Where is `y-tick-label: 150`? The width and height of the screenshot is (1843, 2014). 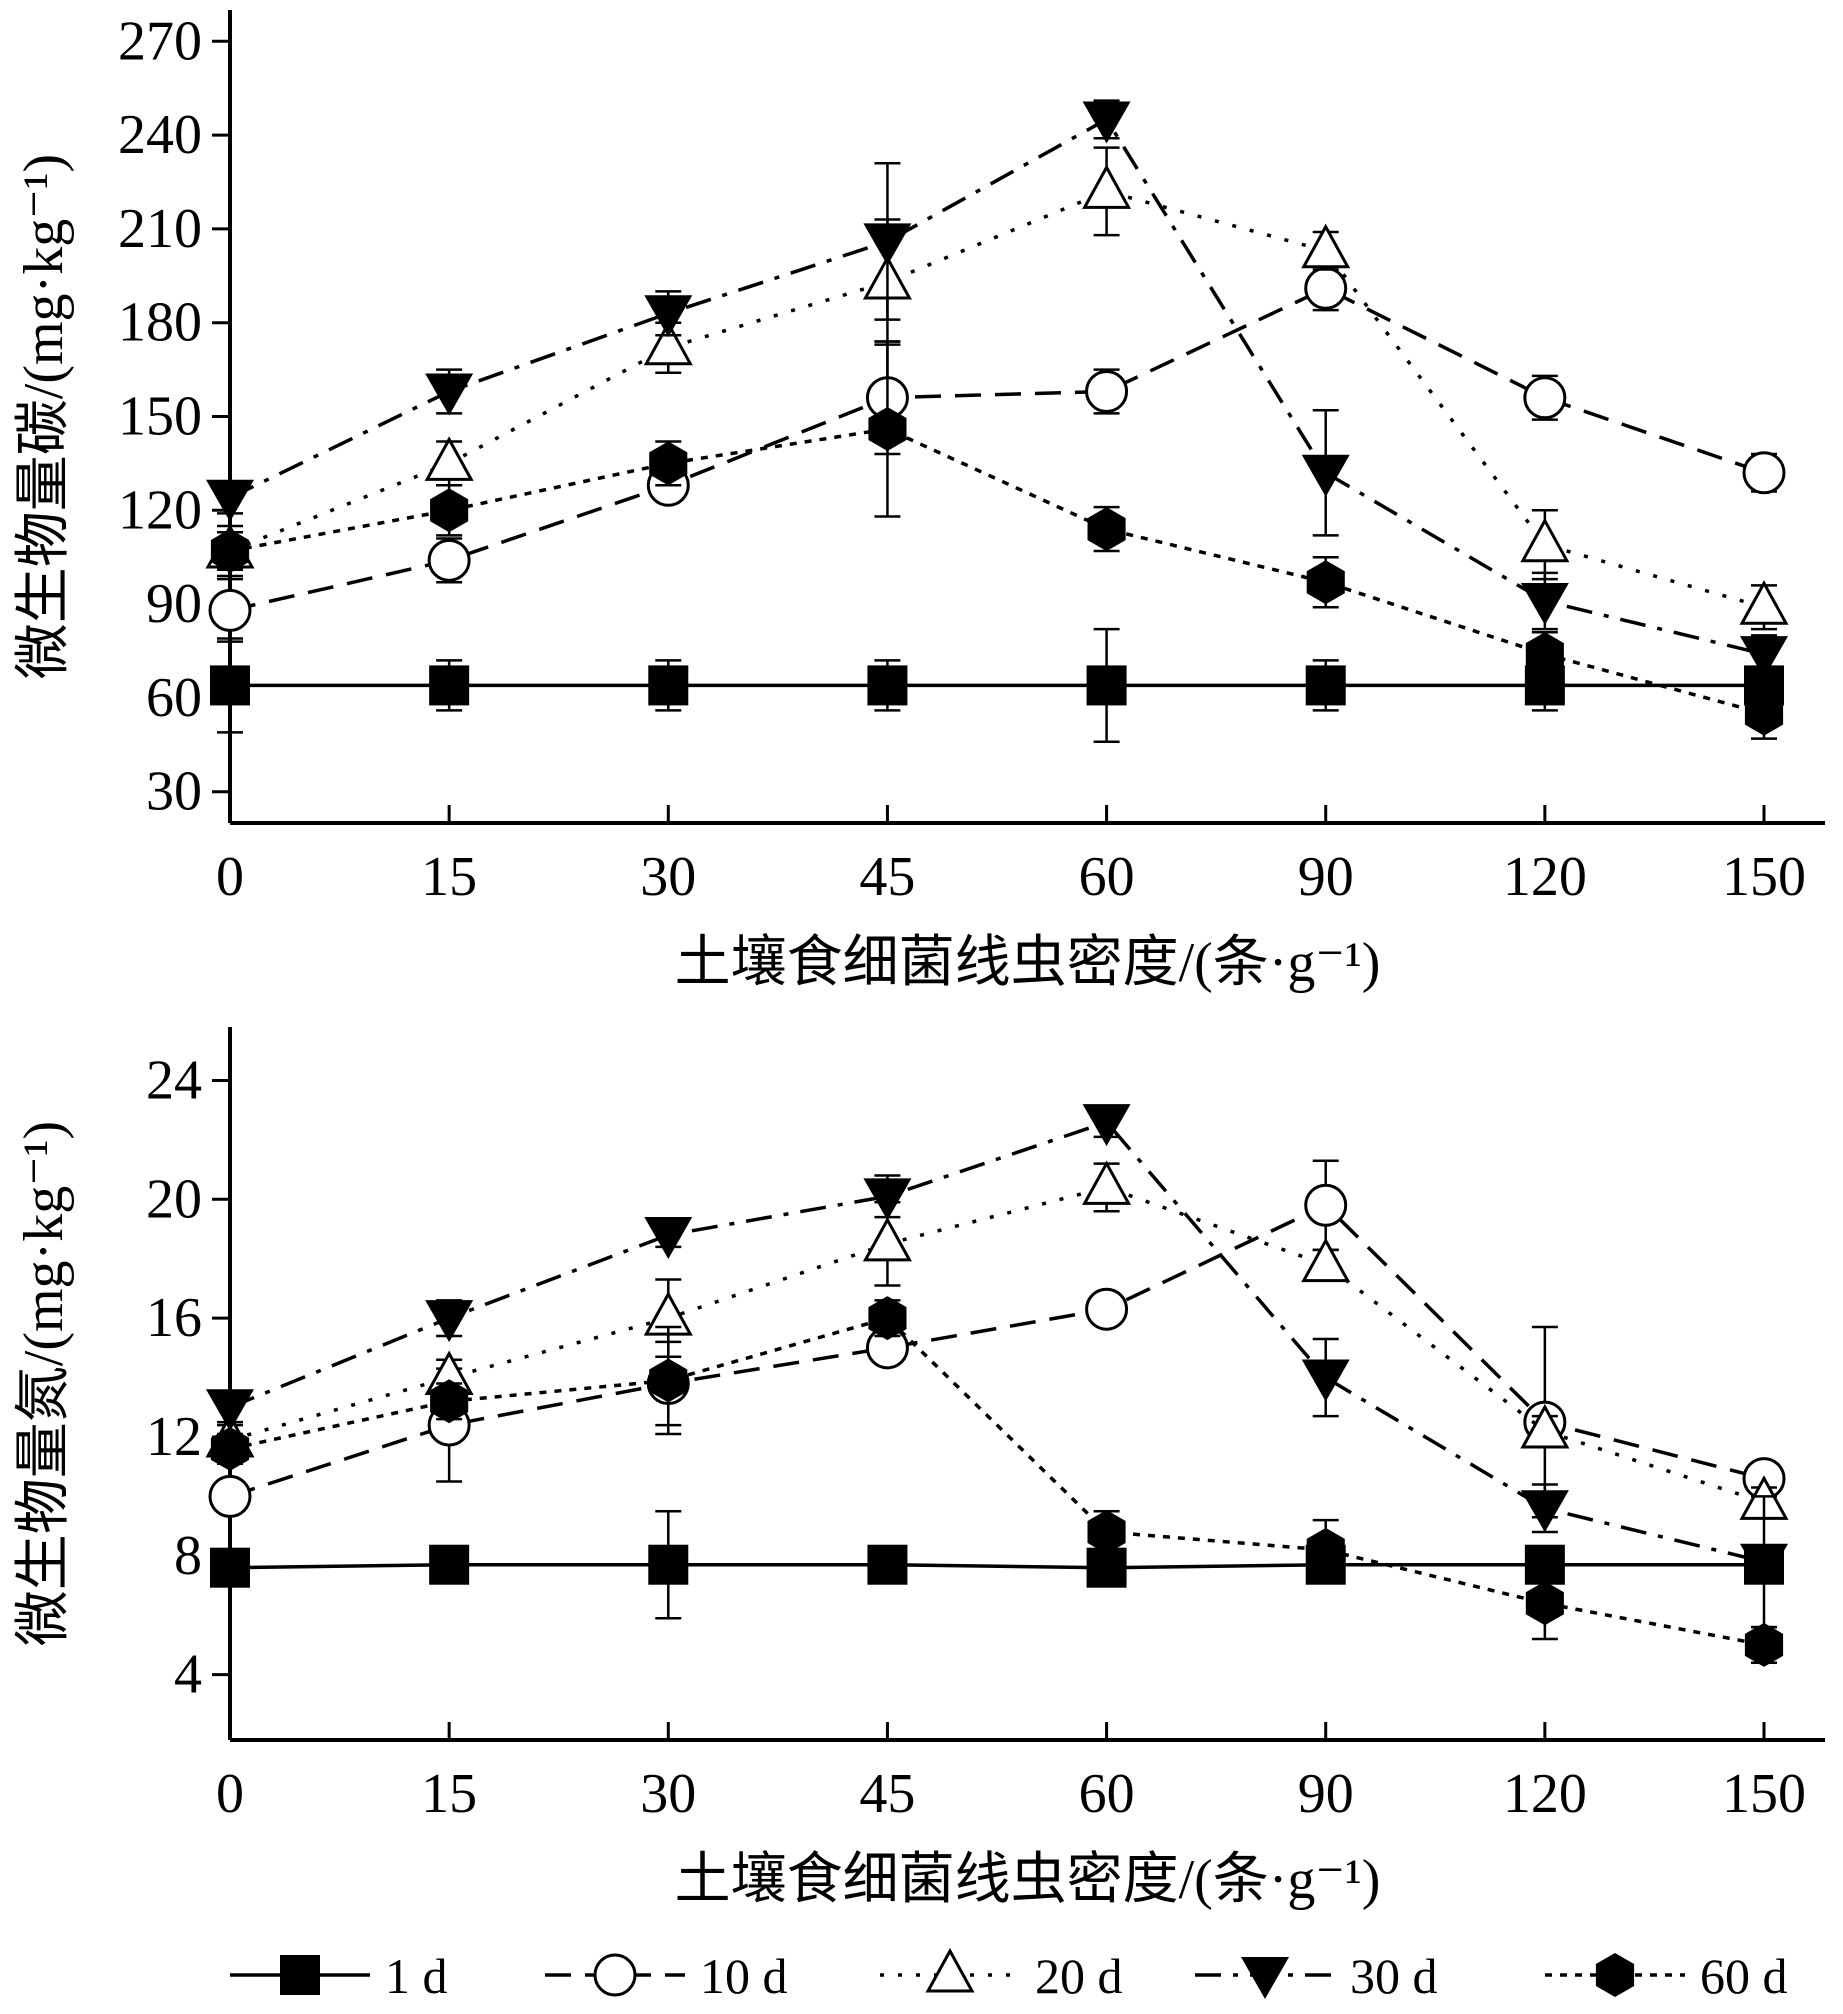
y-tick-label: 150 is located at coordinates (160, 417).